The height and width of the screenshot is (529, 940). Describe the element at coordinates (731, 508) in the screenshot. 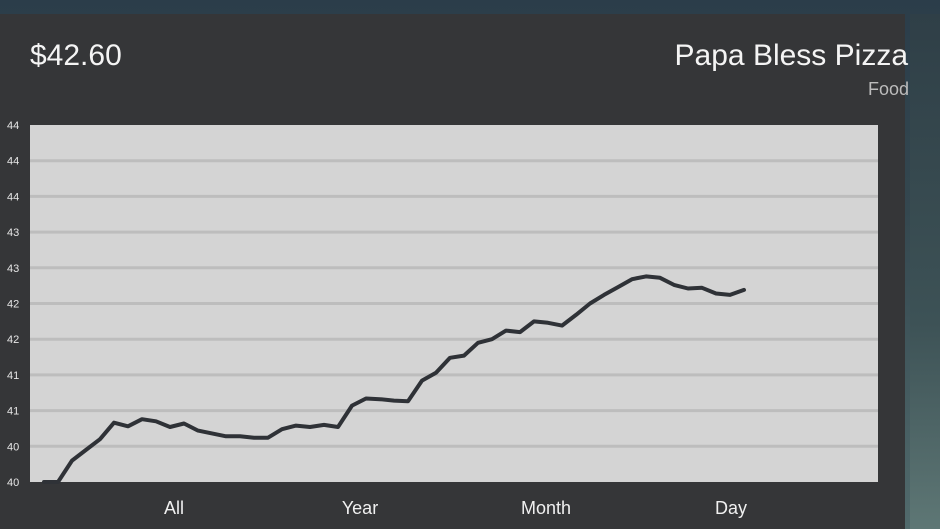

I see `range-button-day: Day` at that location.